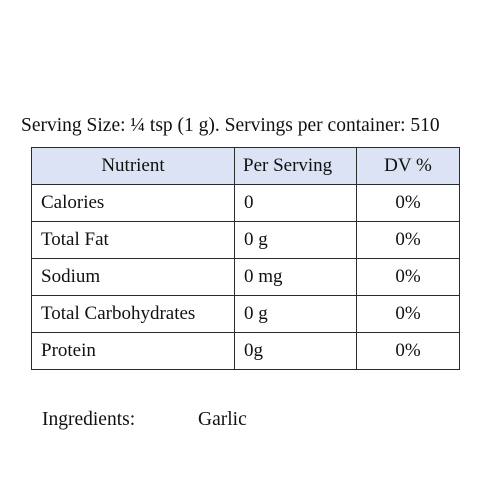 Image resolution: width=500 pixels, height=500 pixels. What do you see at coordinates (295, 277) in the screenshot?
I see `row-per-serving: 0 mg` at bounding box center [295, 277].